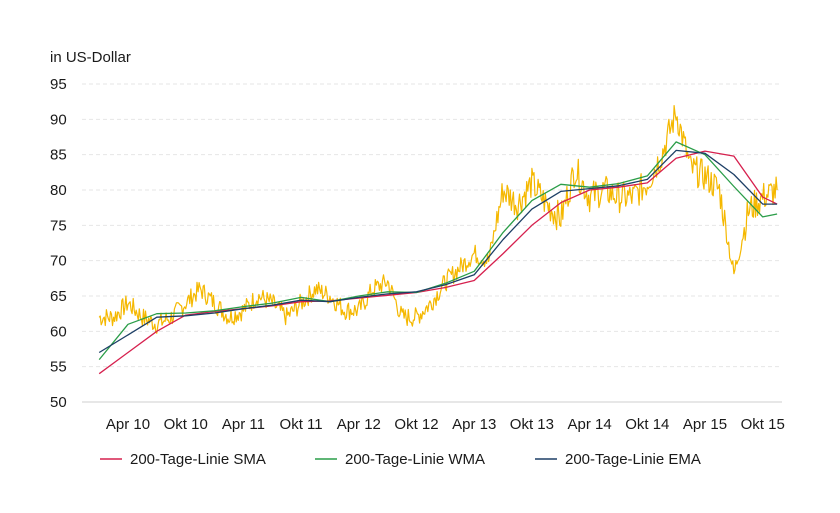  What do you see at coordinates (58, 402) in the screenshot?
I see `y-tick-label: 50` at bounding box center [58, 402].